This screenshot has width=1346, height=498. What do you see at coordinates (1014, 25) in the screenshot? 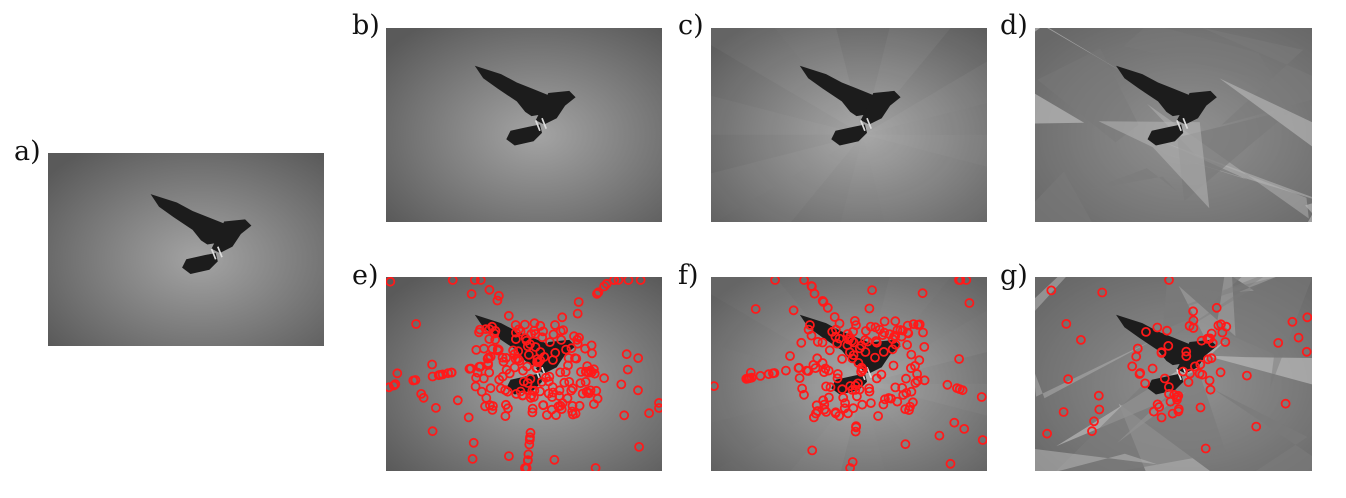
I see `panel-label-d: d)` at bounding box center [1014, 25].